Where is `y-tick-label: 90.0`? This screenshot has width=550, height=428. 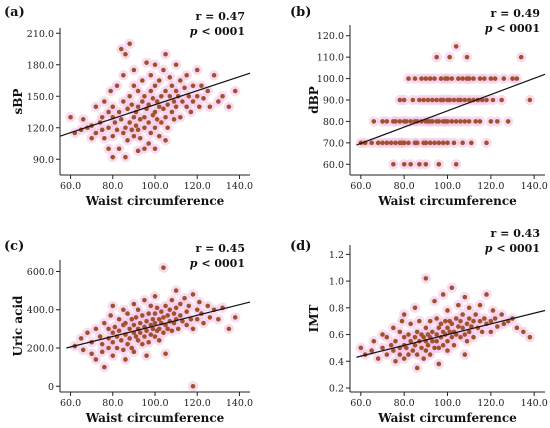 y-tick-label: 90.0 is located at coordinates (333, 101).